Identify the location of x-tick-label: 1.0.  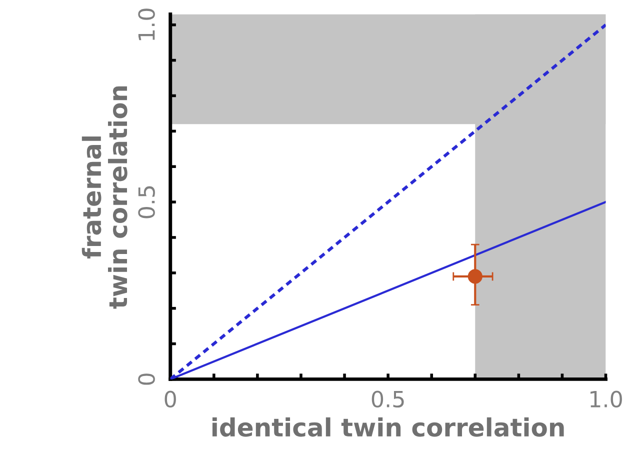
(606, 399).